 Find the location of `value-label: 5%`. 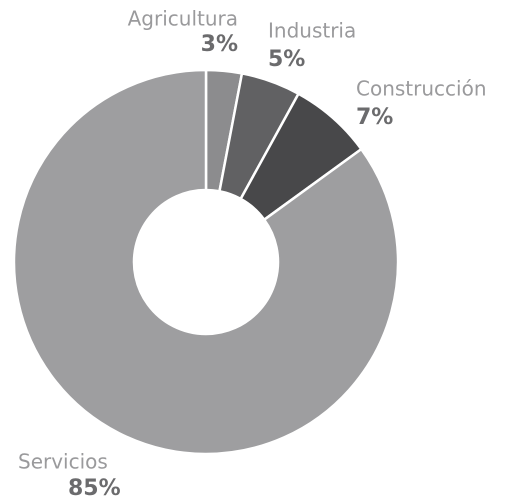

value-label: 5% is located at coordinates (286, 59).